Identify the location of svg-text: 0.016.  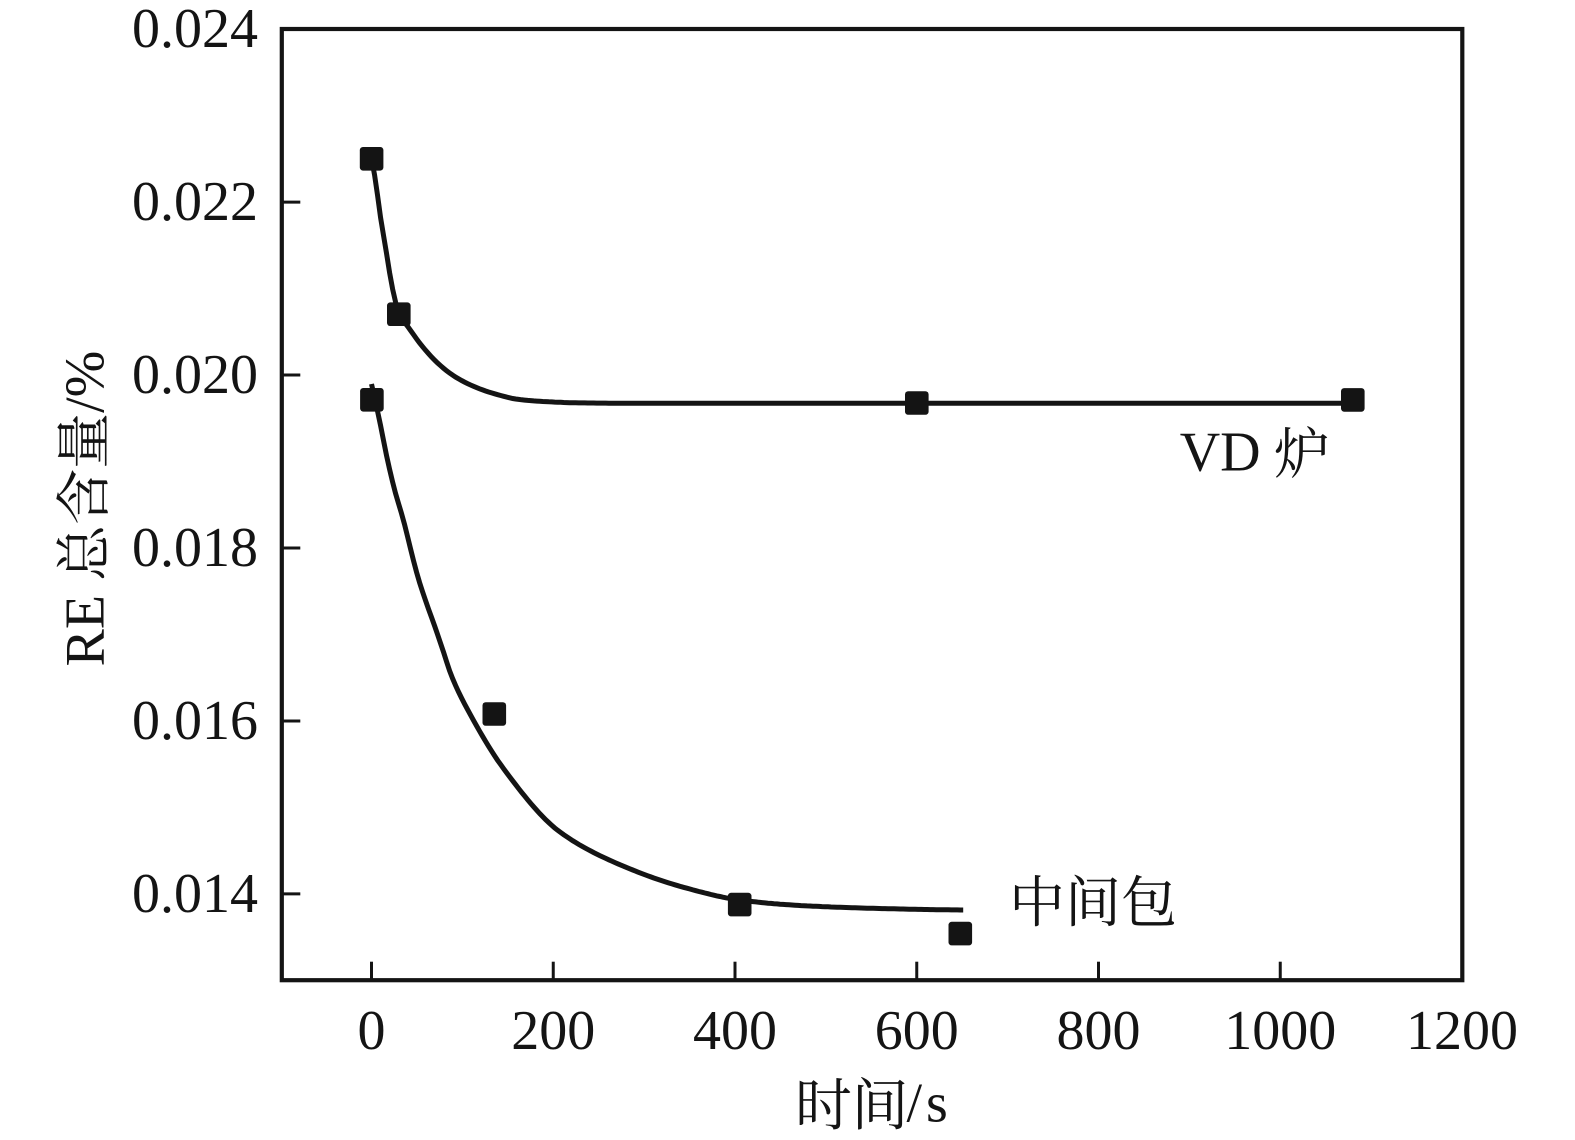
(195, 721).